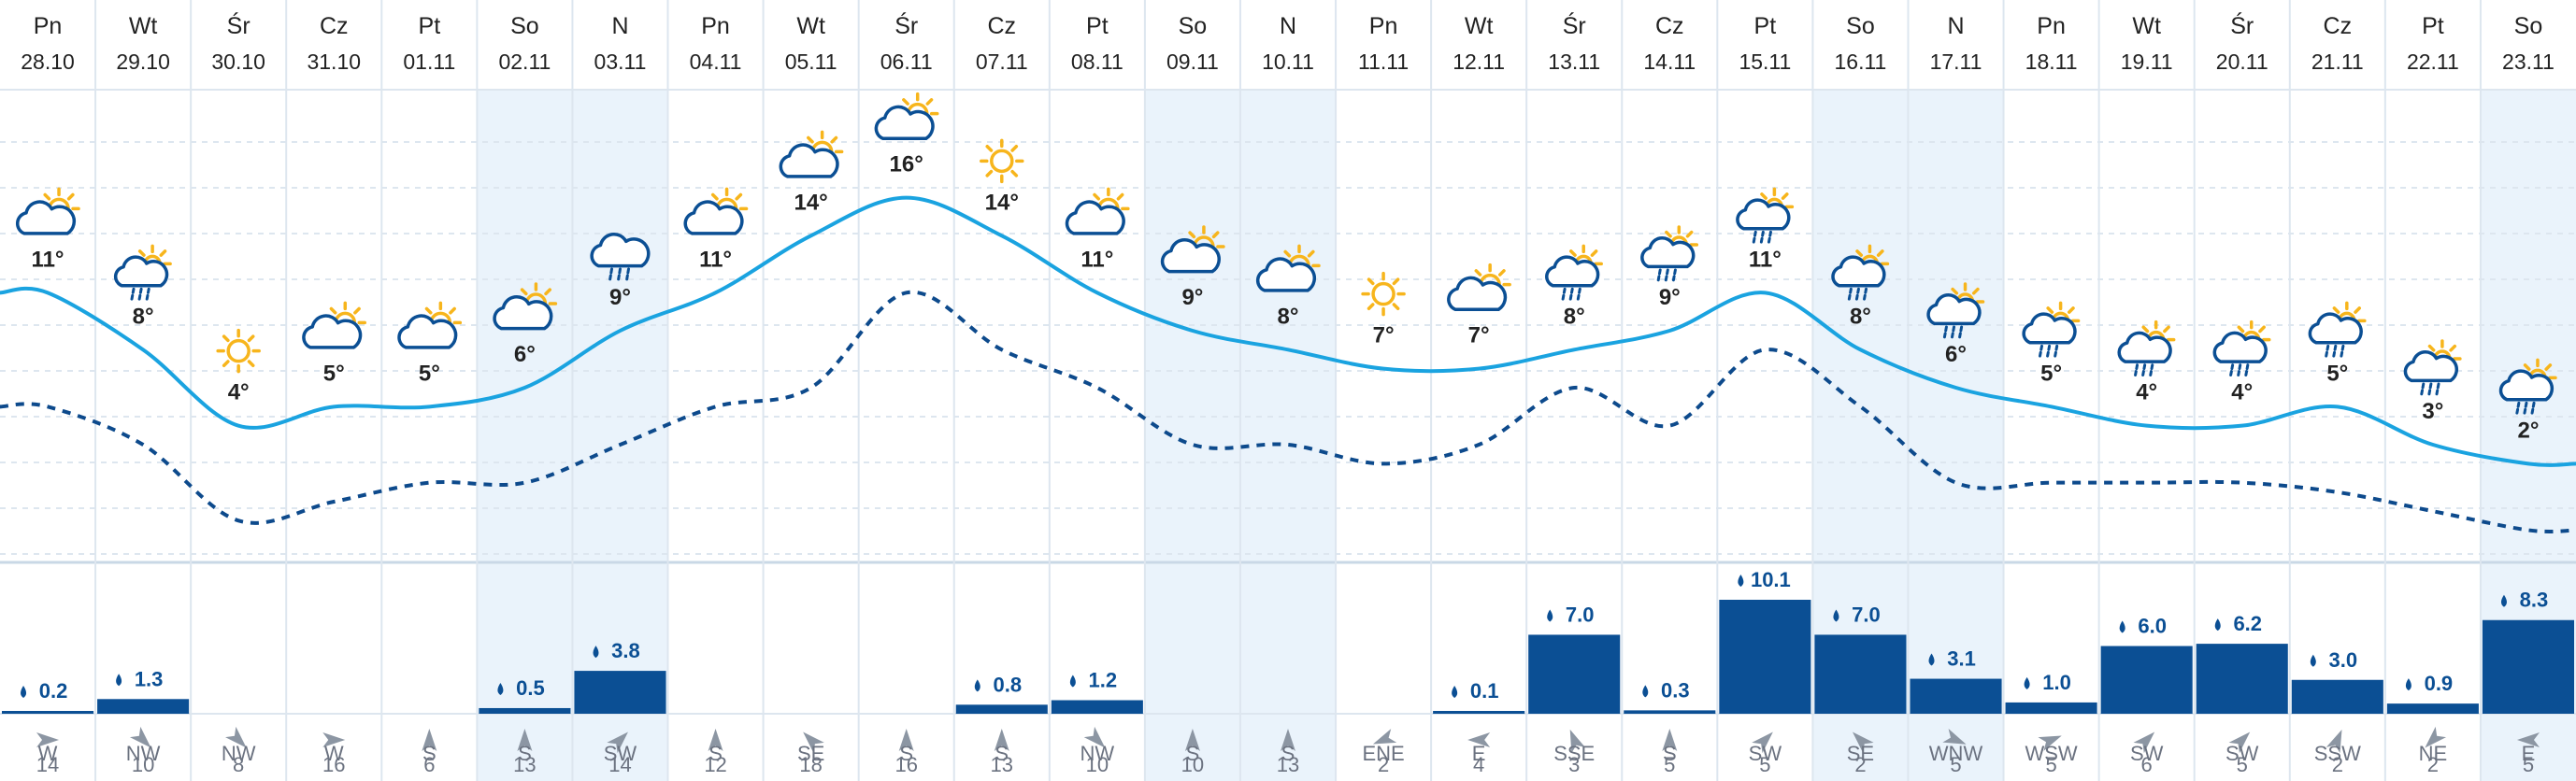 This screenshot has height=781, width=2576. I want to click on day-of-week-label: Śr, so click(906, 25).